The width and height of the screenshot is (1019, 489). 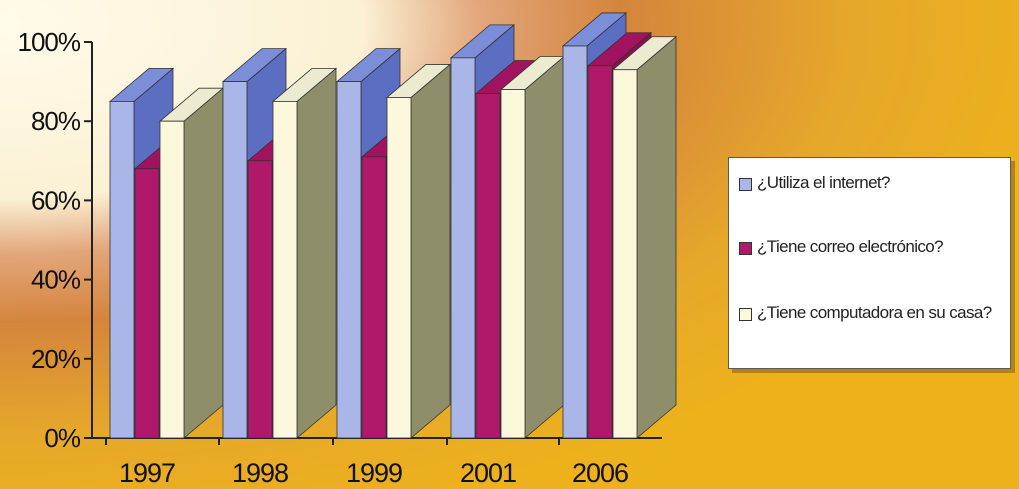 I want to click on x-tick-label: 1998, so click(x=260, y=473).